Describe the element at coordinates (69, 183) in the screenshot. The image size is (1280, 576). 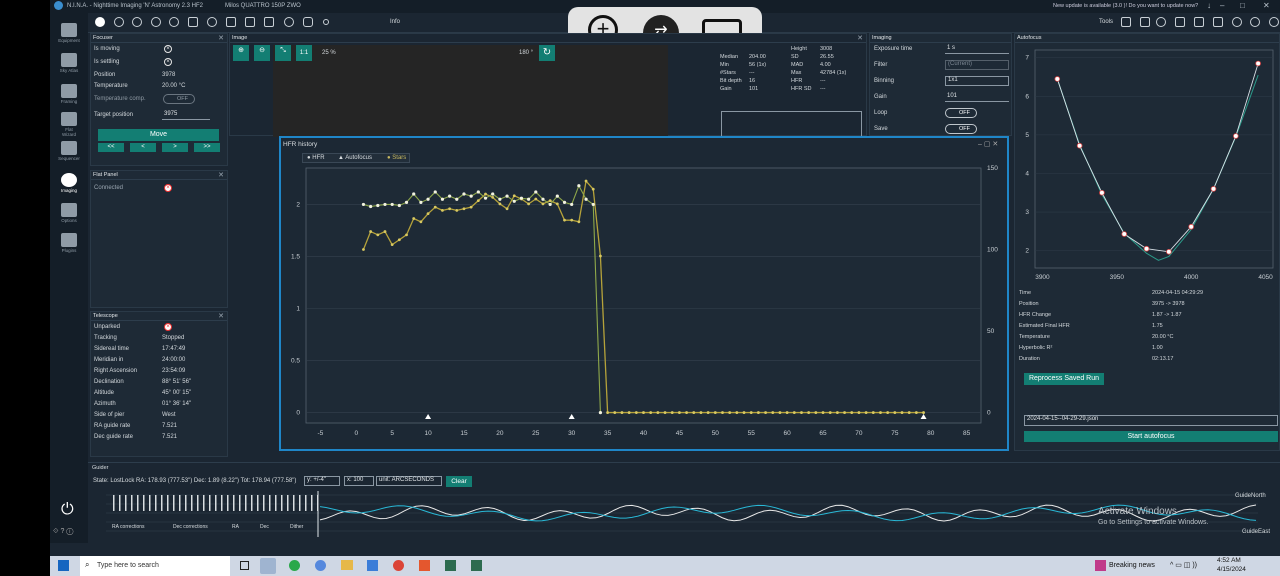
I see `sidebar-item-imaging: Imaging` at that location.